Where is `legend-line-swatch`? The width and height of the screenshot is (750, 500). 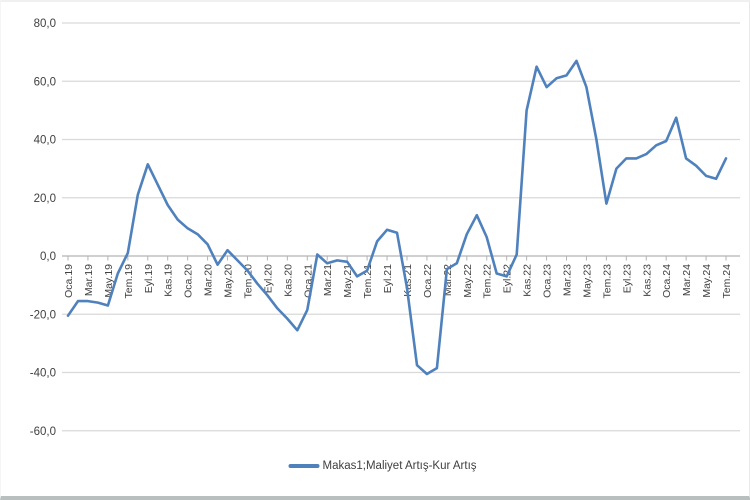
legend-line-swatch is located at coordinates (304, 466).